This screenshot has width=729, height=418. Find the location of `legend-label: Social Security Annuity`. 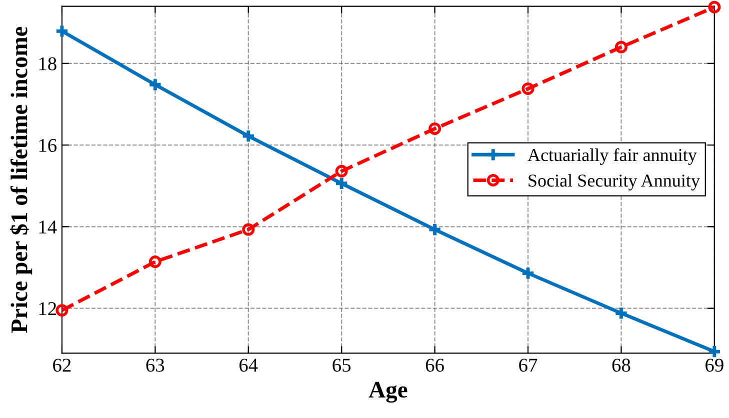

legend-label: Social Security Annuity is located at coordinates (614, 182).